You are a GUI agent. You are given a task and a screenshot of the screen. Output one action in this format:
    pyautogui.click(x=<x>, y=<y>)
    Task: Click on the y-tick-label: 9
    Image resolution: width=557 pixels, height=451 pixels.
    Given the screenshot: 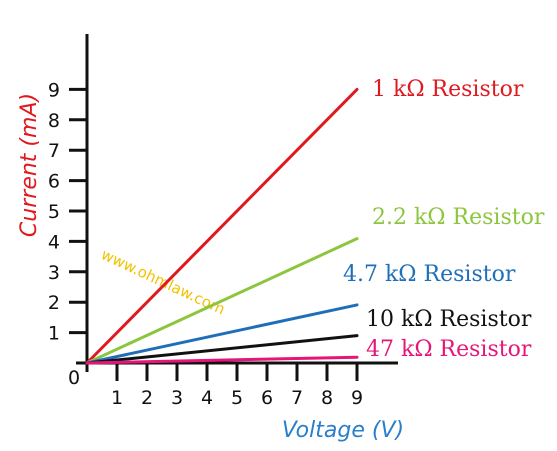 What is the action you would take?
    pyautogui.click(x=54, y=90)
    